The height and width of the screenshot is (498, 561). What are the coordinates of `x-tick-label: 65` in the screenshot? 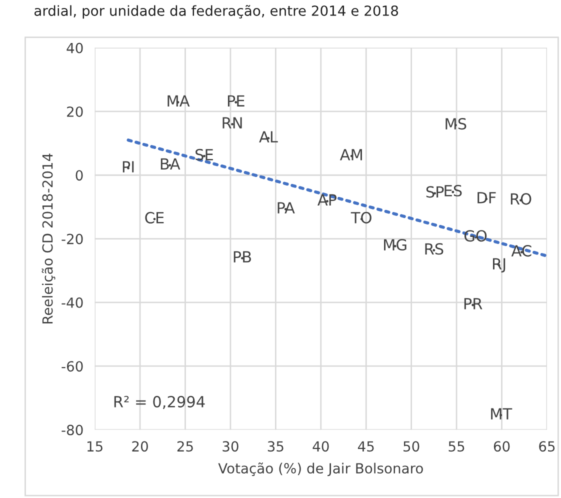 It's located at (547, 446).